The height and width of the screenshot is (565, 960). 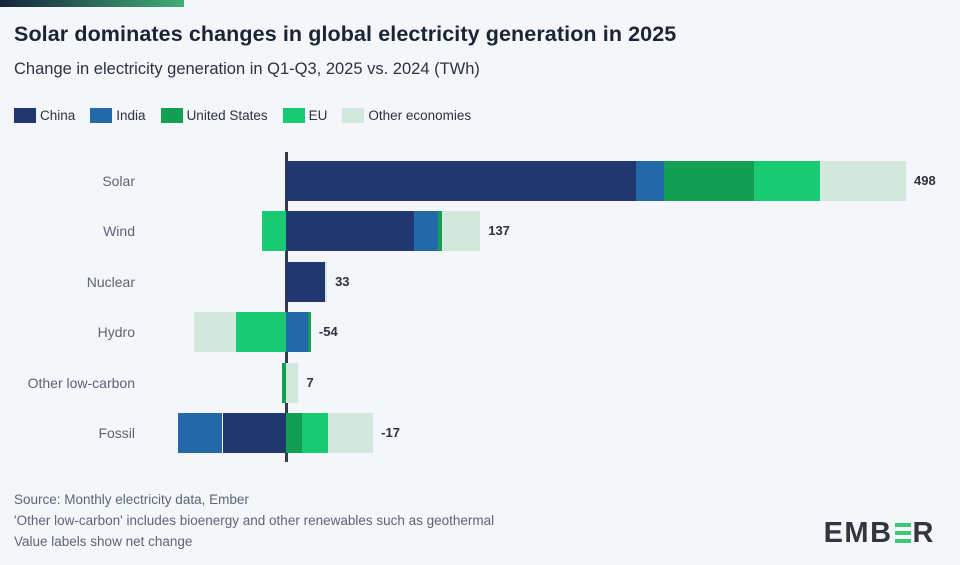 I want to click on value-label: -17, so click(x=390, y=432).